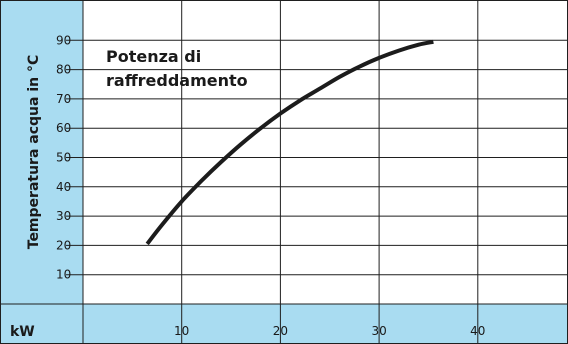 This screenshot has width=568, height=344. Describe the element at coordinates (63, 70) in the screenshot. I see `y-tick-label-80: 80` at that location.